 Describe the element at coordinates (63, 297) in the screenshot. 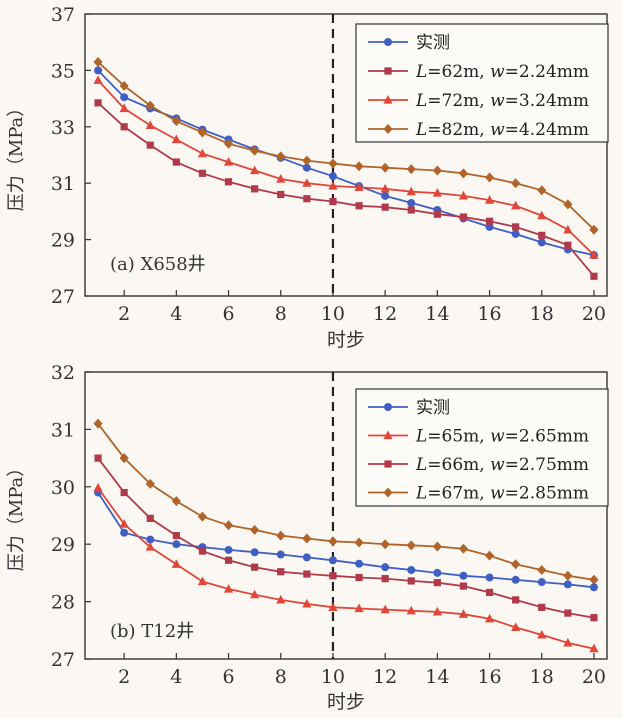

I see `chart-a-y-tick-label: 27` at that location.